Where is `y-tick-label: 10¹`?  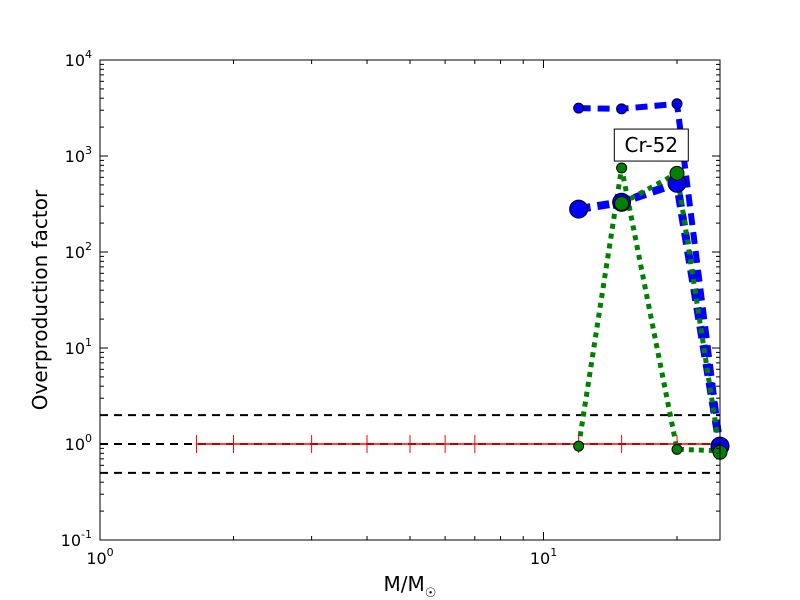 y-tick-label: 10¹ is located at coordinates (78, 347).